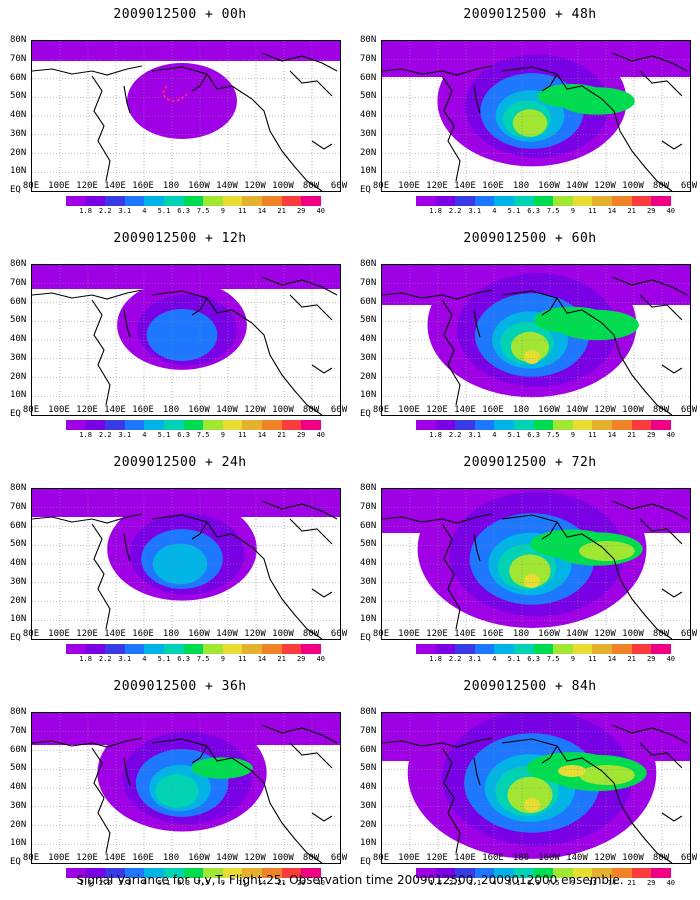 The height and width of the screenshot is (900, 700). What do you see at coordinates (514, 435) in the screenshot?
I see `colorbar-label: 5.1` at bounding box center [514, 435].